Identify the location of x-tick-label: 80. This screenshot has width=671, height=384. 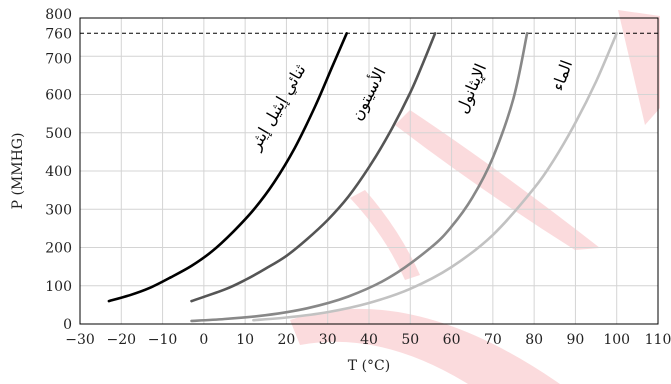
(534, 340).